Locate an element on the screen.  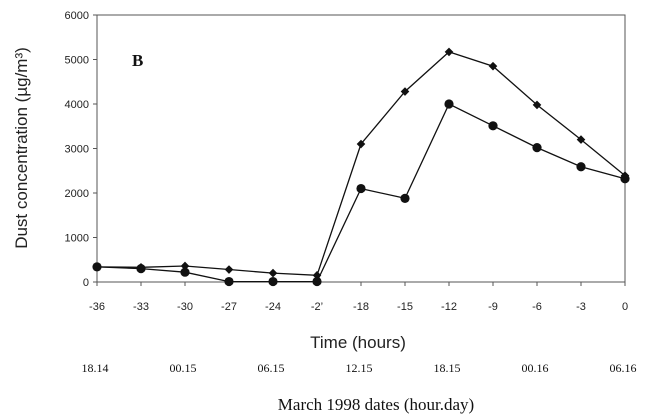
date-axis-labels: 18.14 00.15 06.15 12.15 18.15 00.16 06.16 is located at coordinates (359, 368).